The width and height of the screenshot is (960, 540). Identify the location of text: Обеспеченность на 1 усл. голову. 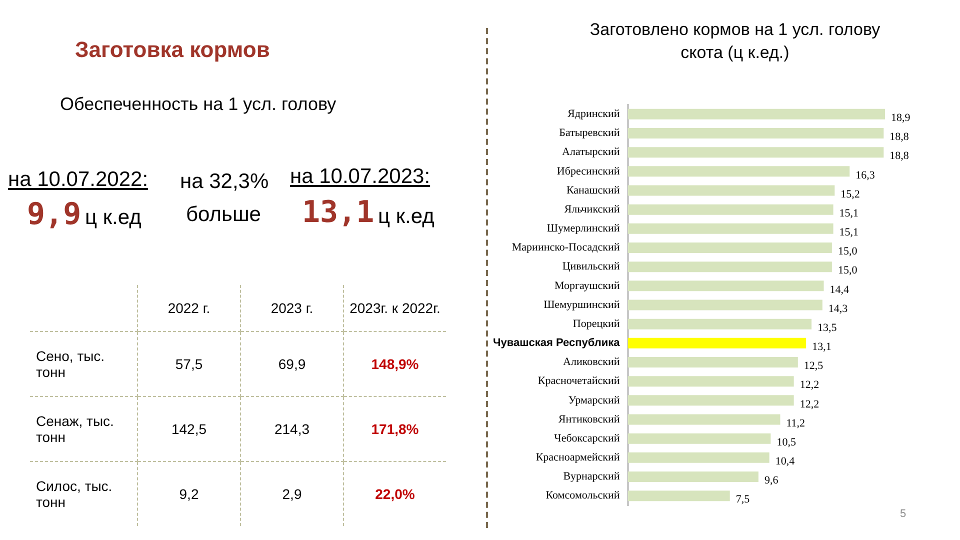
(198, 104).